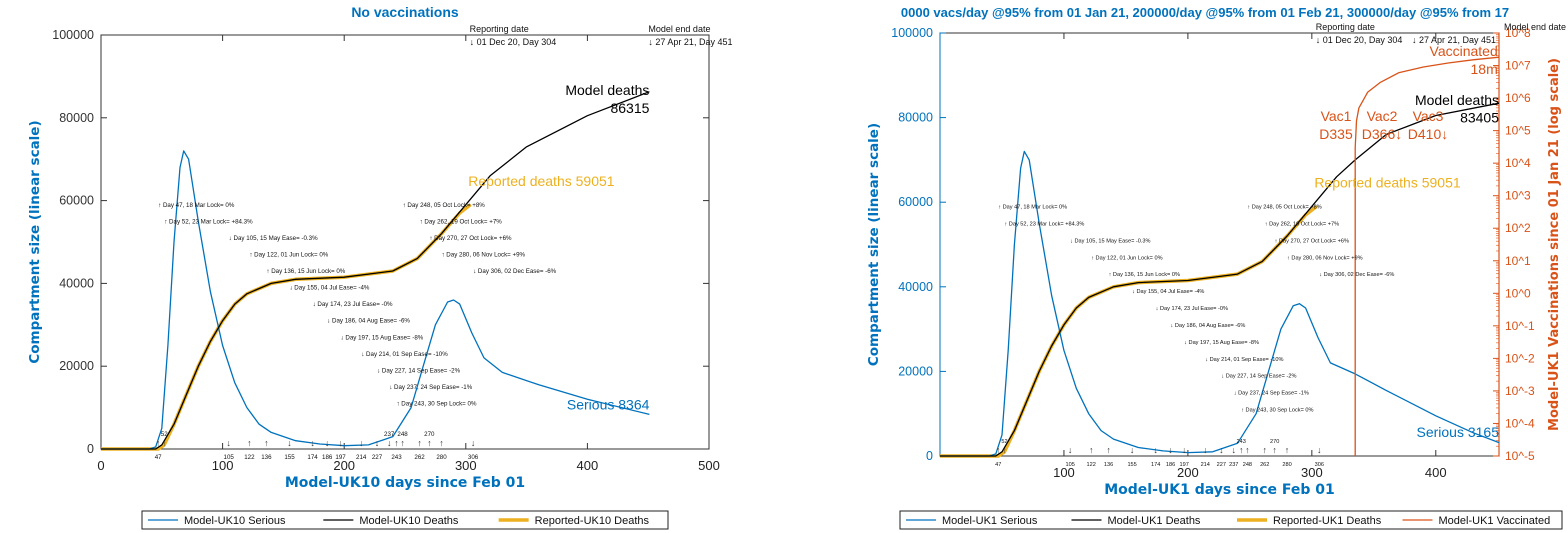 The image size is (1568, 533). Describe the element at coordinates (470, 238) in the screenshot. I see `intervention-annotation: ↑ Day 270, 27 Oct Lock= +6%` at that location.